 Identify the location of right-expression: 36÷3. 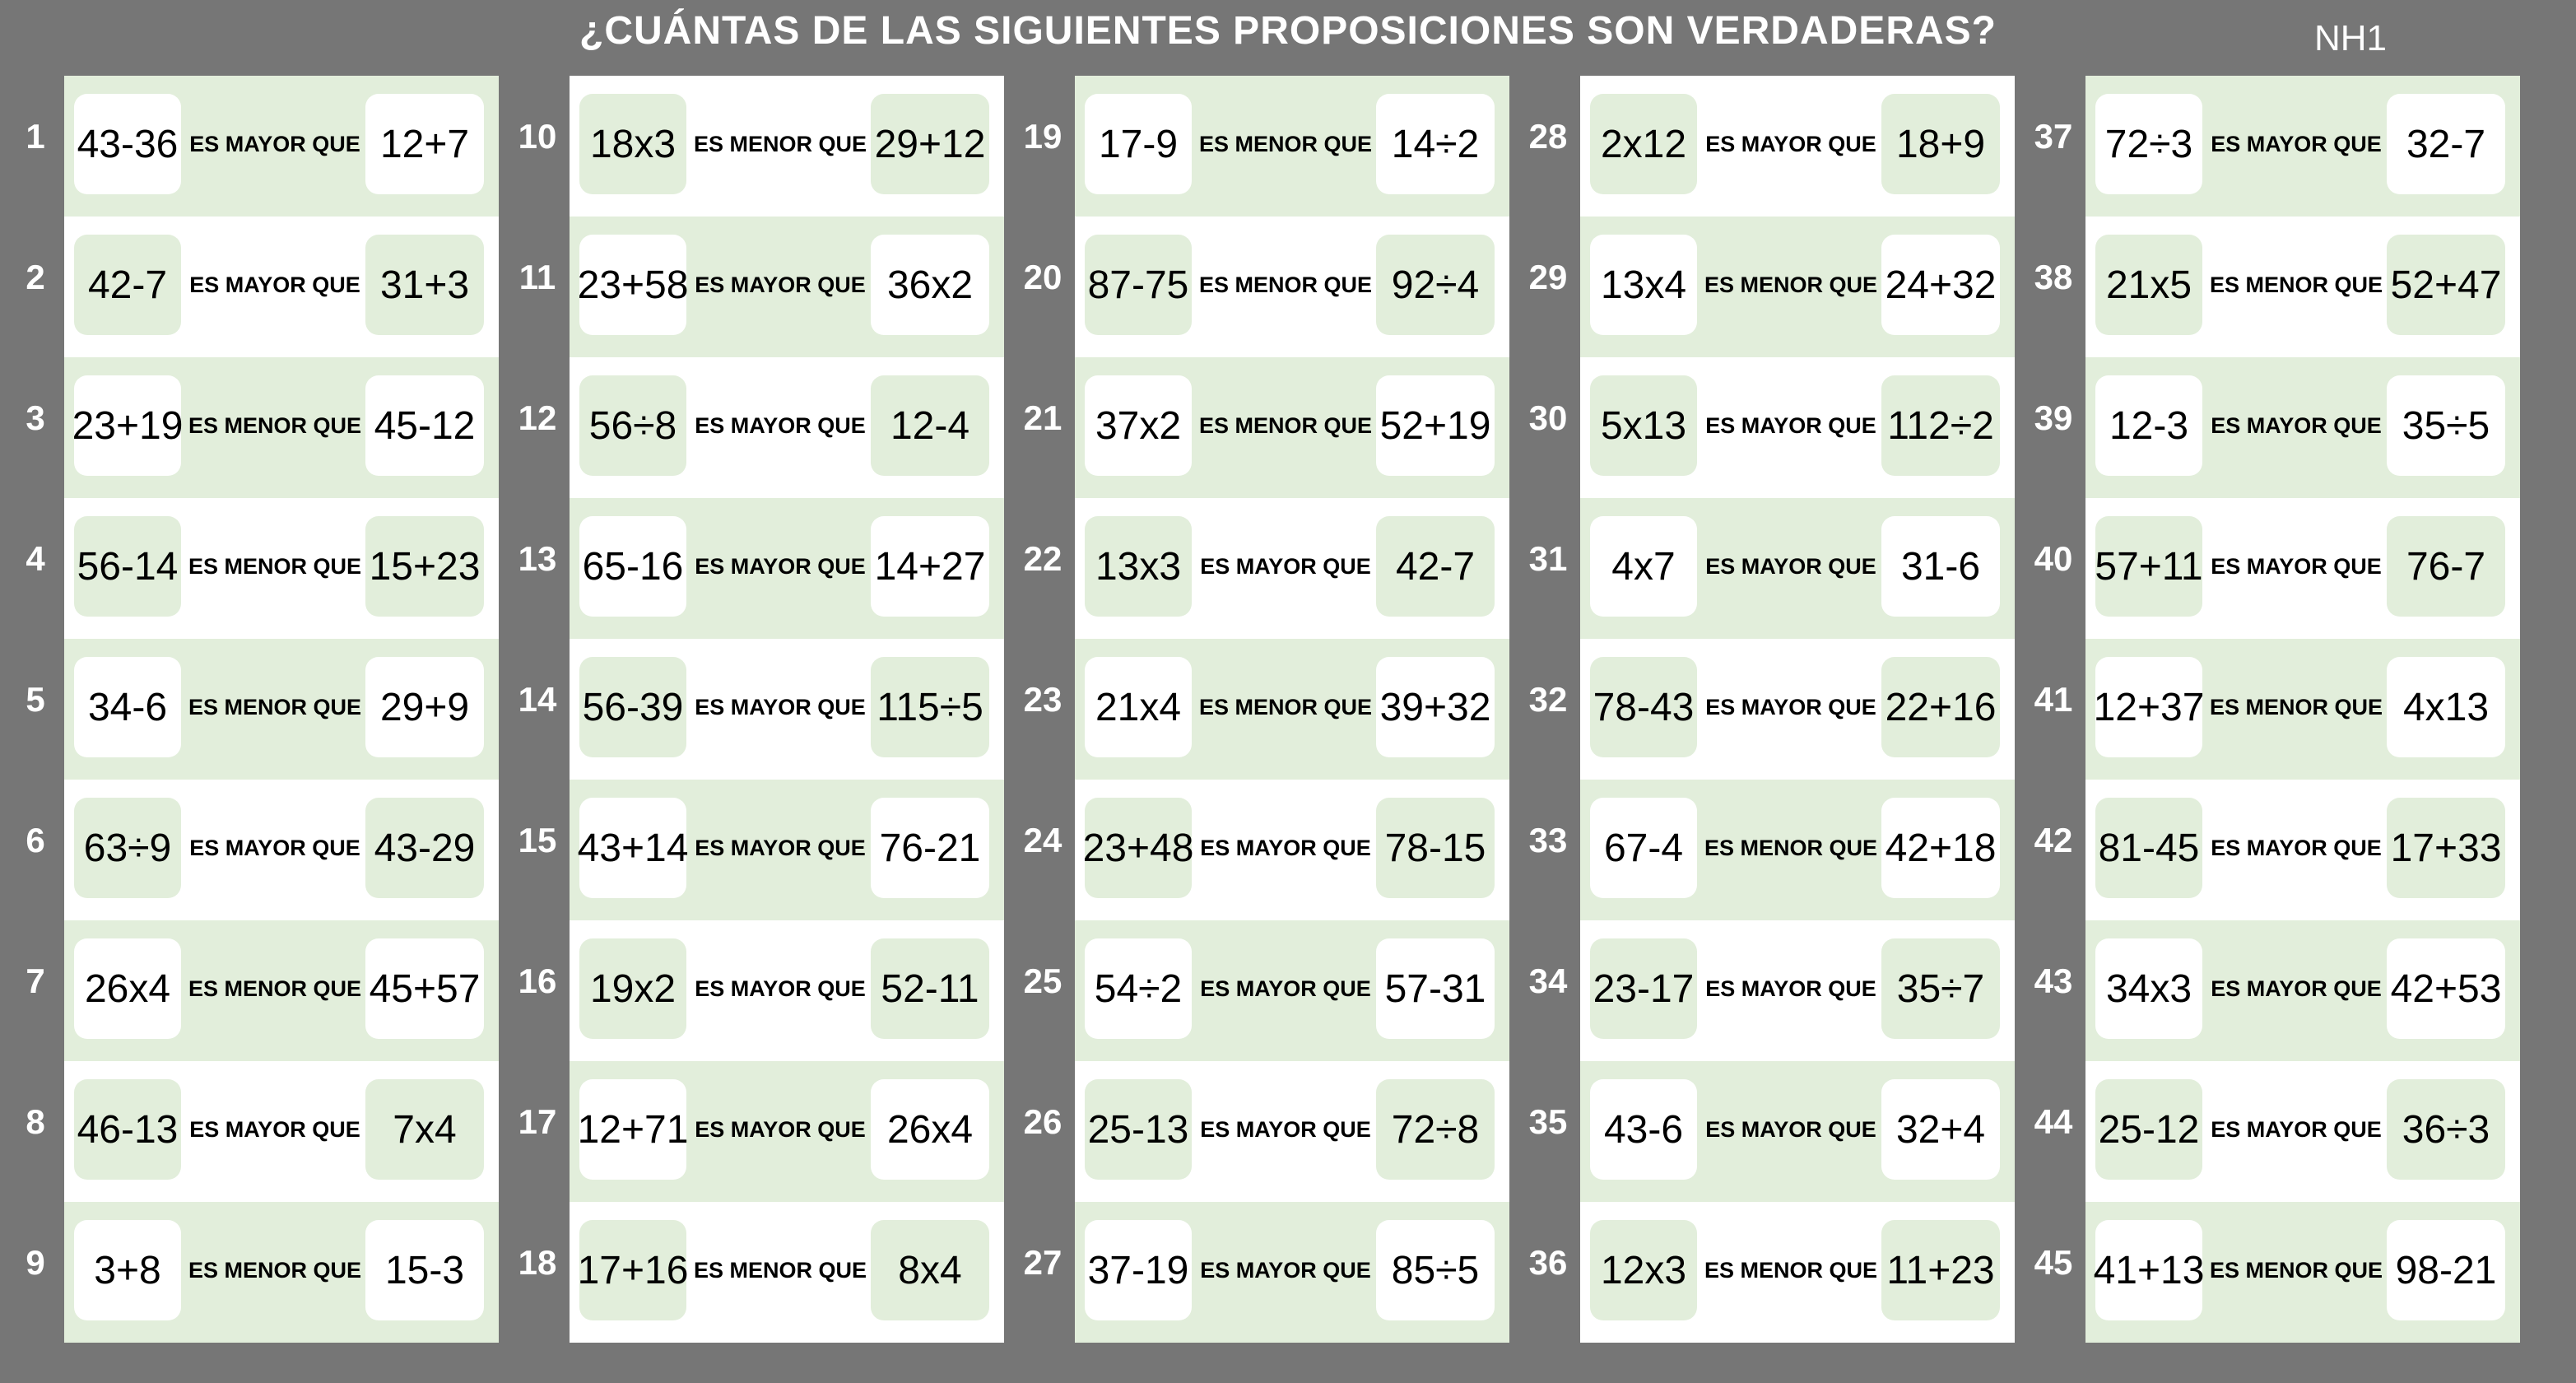
(2446, 1129).